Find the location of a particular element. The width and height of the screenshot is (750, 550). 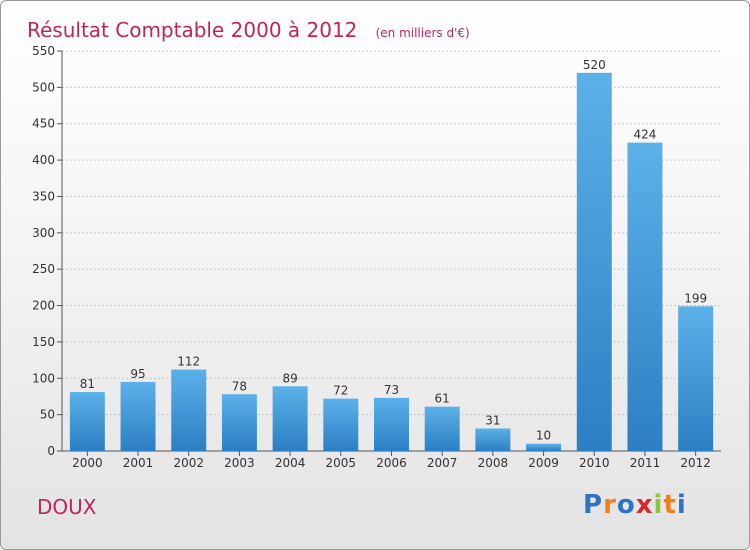

bar-2008 is located at coordinates (493, 439).